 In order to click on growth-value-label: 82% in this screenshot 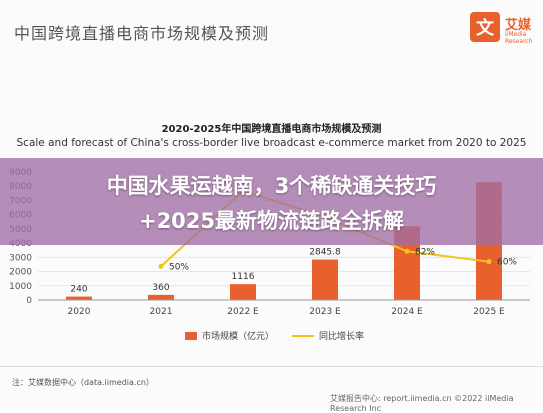, I will do `click(425, 252)`.